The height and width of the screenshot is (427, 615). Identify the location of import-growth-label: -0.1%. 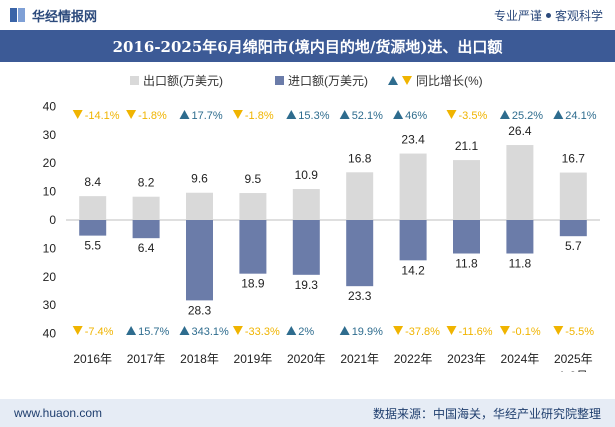
(526, 332).